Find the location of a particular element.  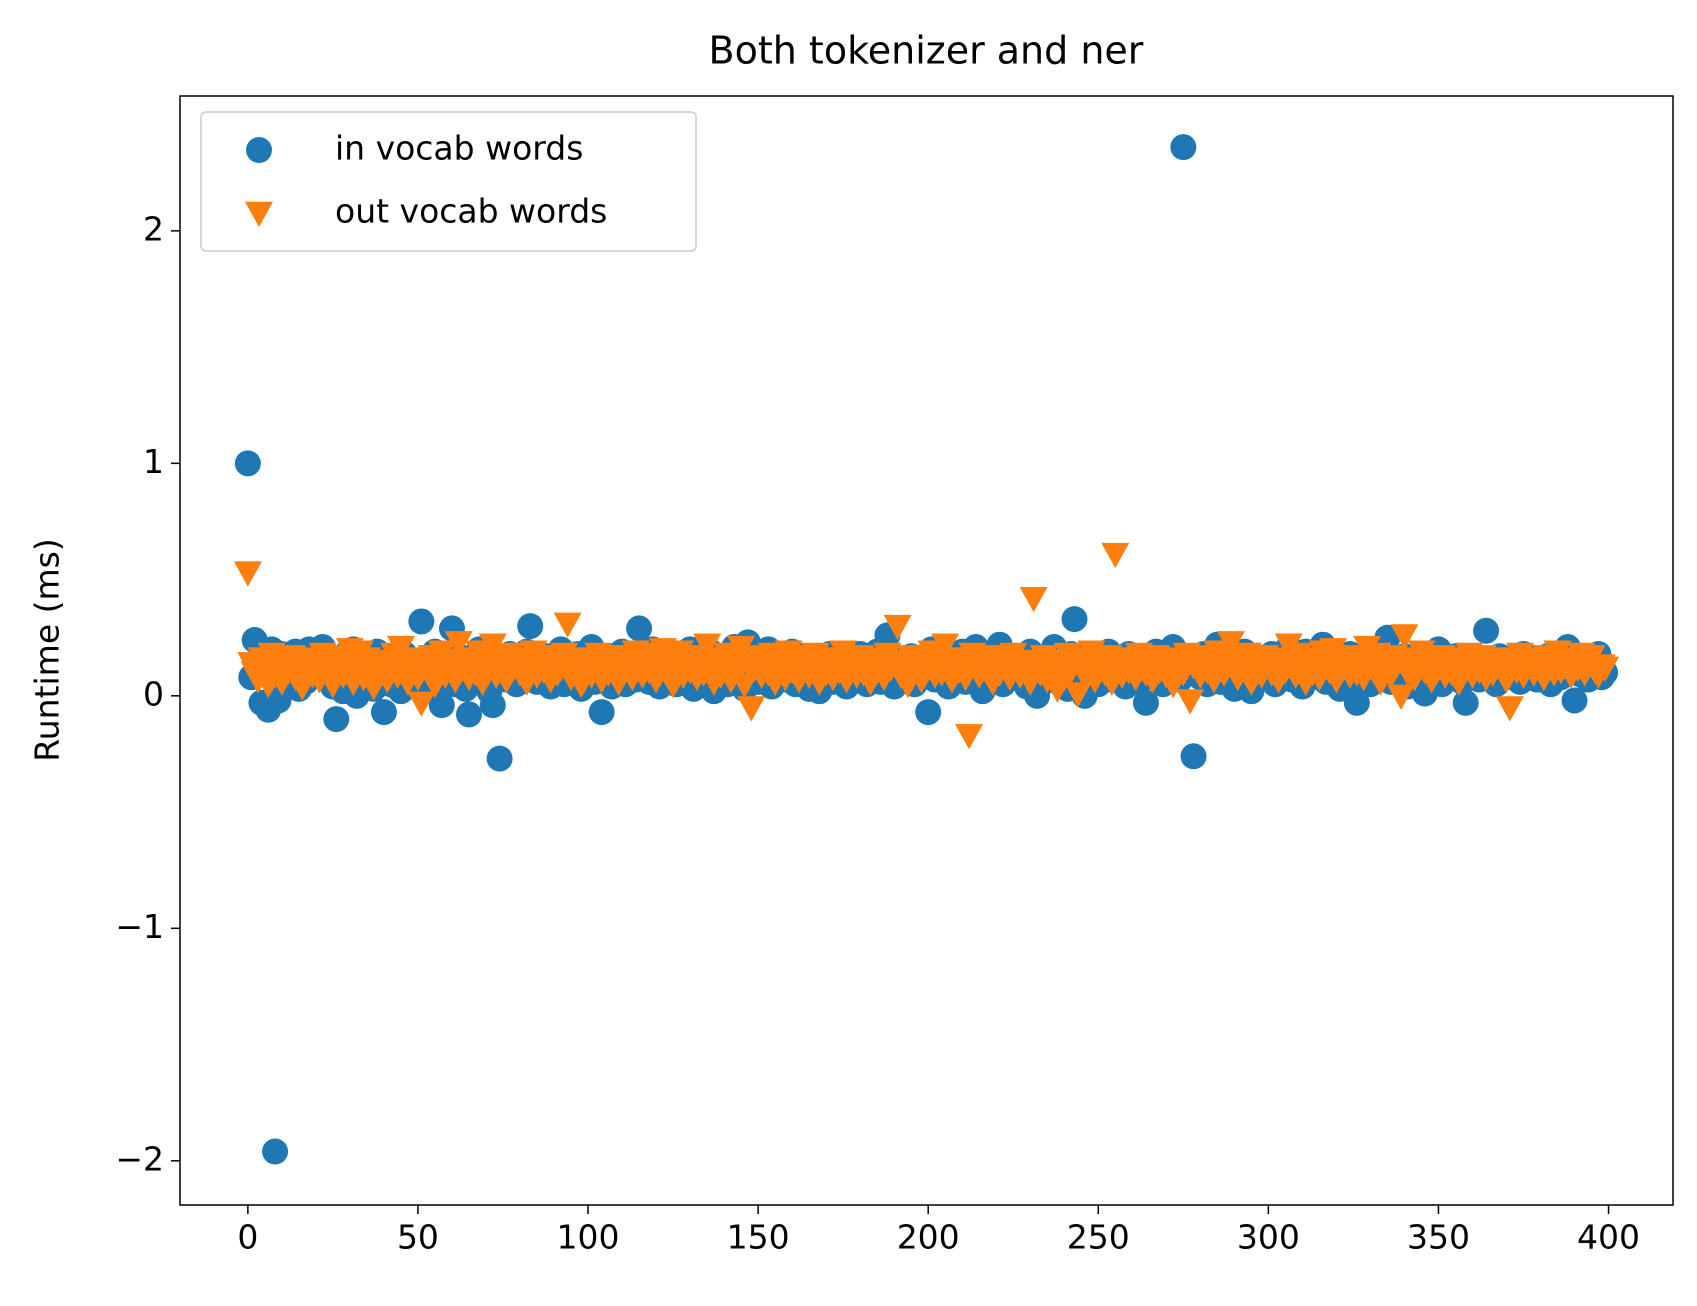

x-tick-label: 200 is located at coordinates (928, 1237).